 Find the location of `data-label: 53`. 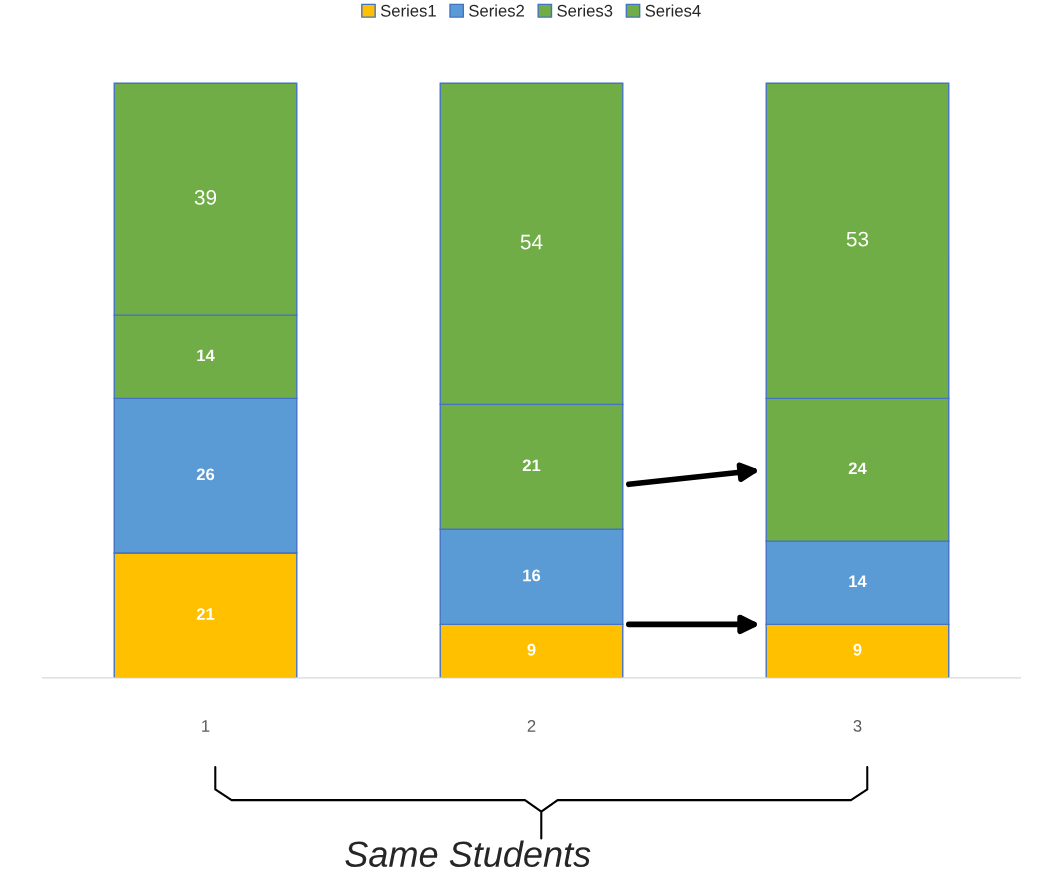

data-label: 53 is located at coordinates (857, 239).